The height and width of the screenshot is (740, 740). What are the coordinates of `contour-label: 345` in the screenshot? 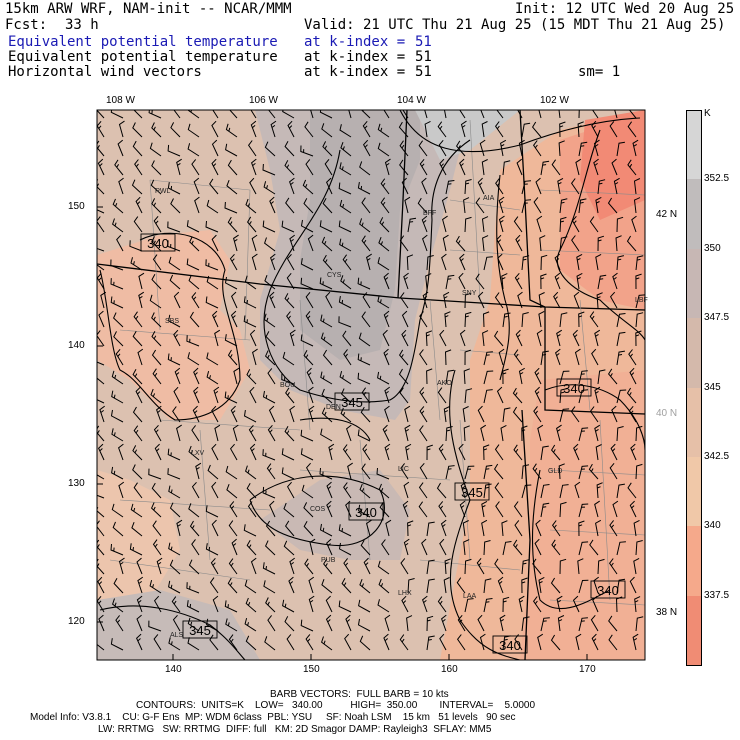 It's located at (352, 402).